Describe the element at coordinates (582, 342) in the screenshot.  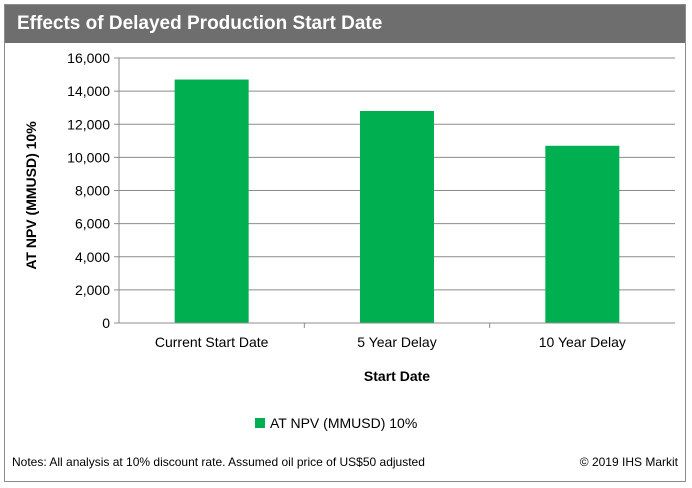
I see `x-tick-label: 10 Year Delay` at that location.